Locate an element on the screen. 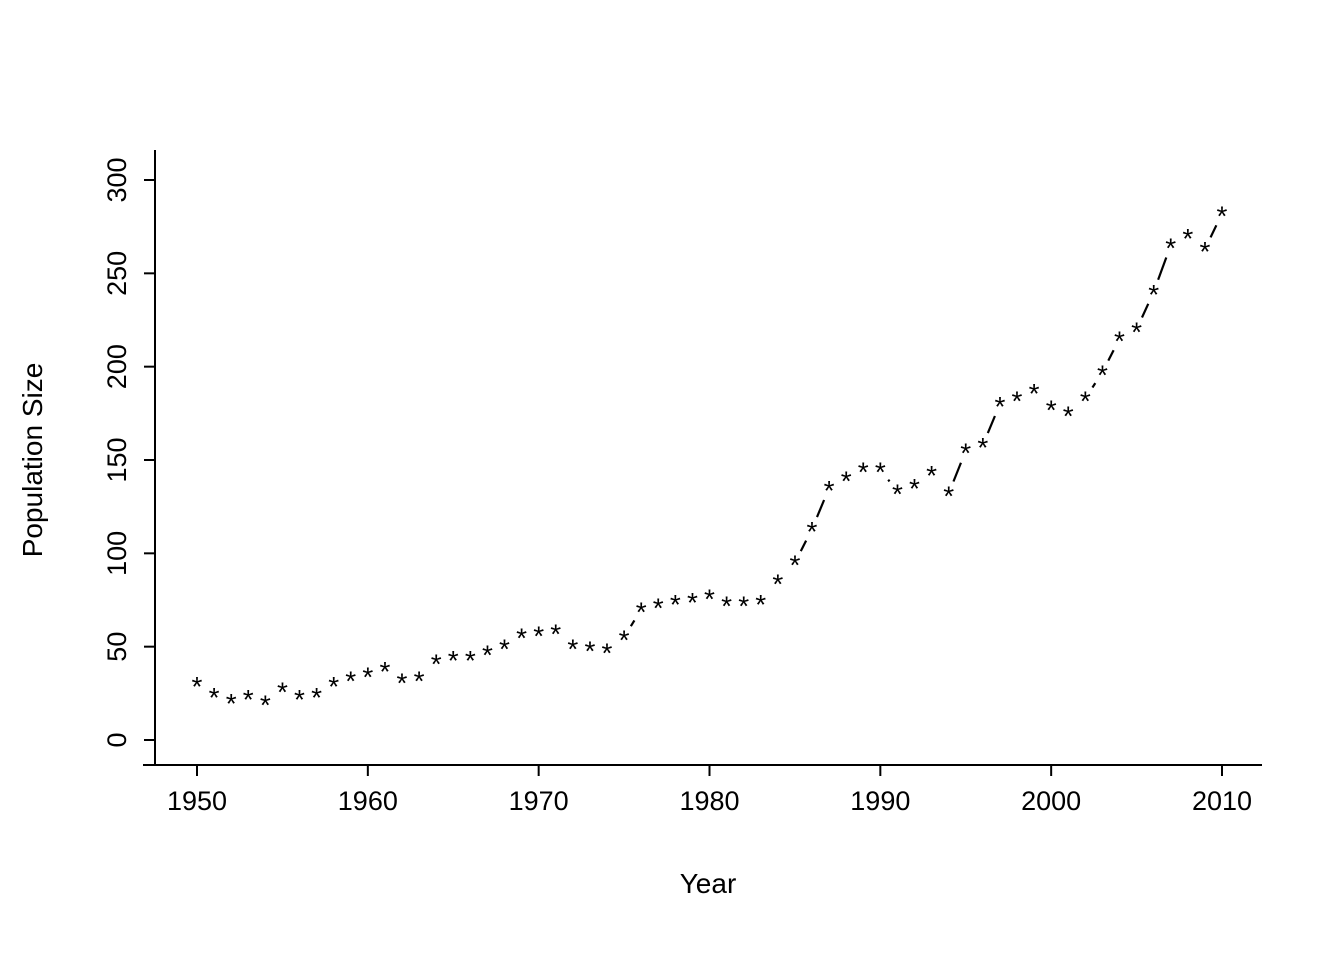 The image size is (1344, 960). y-tick-label: 0 is located at coordinates (117, 739).